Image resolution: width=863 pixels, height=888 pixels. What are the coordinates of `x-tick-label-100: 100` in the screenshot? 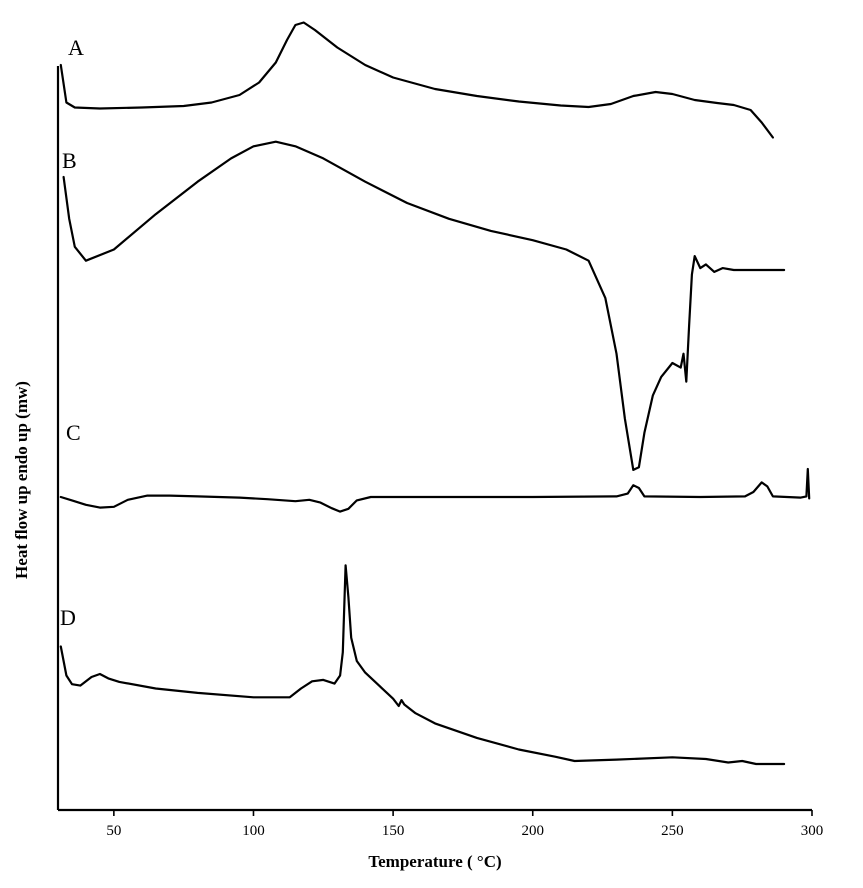 It's located at (253, 831).